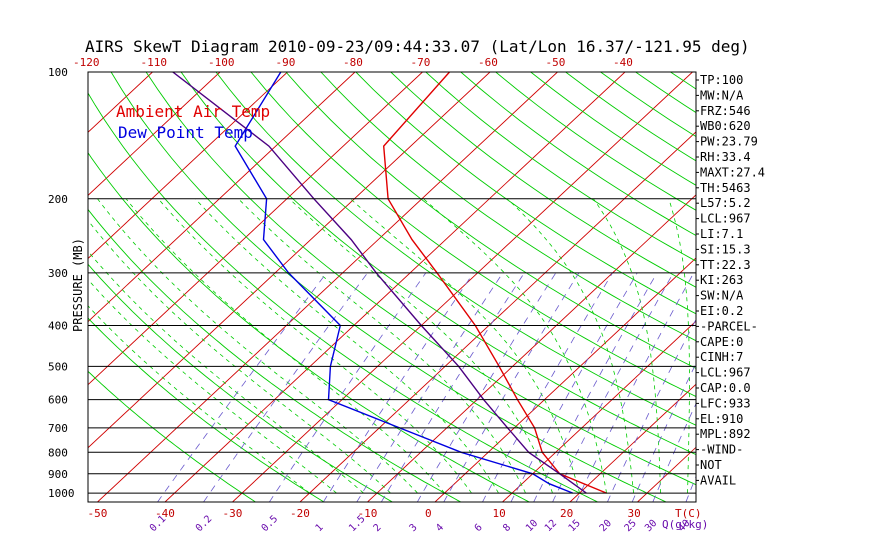 This screenshot has width=870, height=560. Describe the element at coordinates (414, 528) in the screenshot. I see `mixing-ratio-tick-label: 3` at that location.